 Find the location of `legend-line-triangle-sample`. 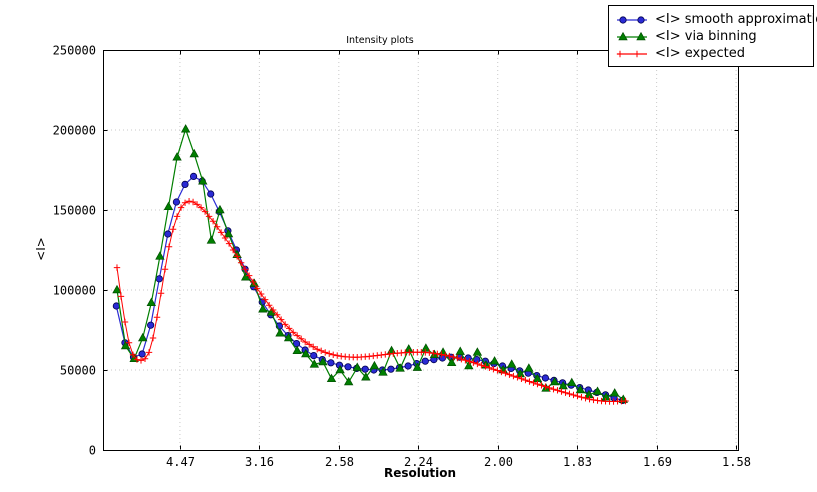

legend-line-triangle-sample is located at coordinates (632, 35).